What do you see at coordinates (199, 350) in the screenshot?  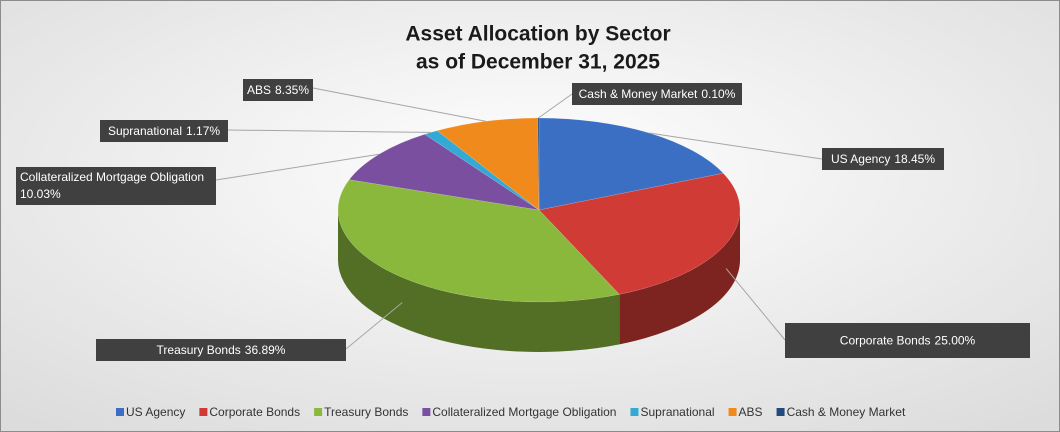 I see `category-name: Treasury Bonds` at bounding box center [199, 350].